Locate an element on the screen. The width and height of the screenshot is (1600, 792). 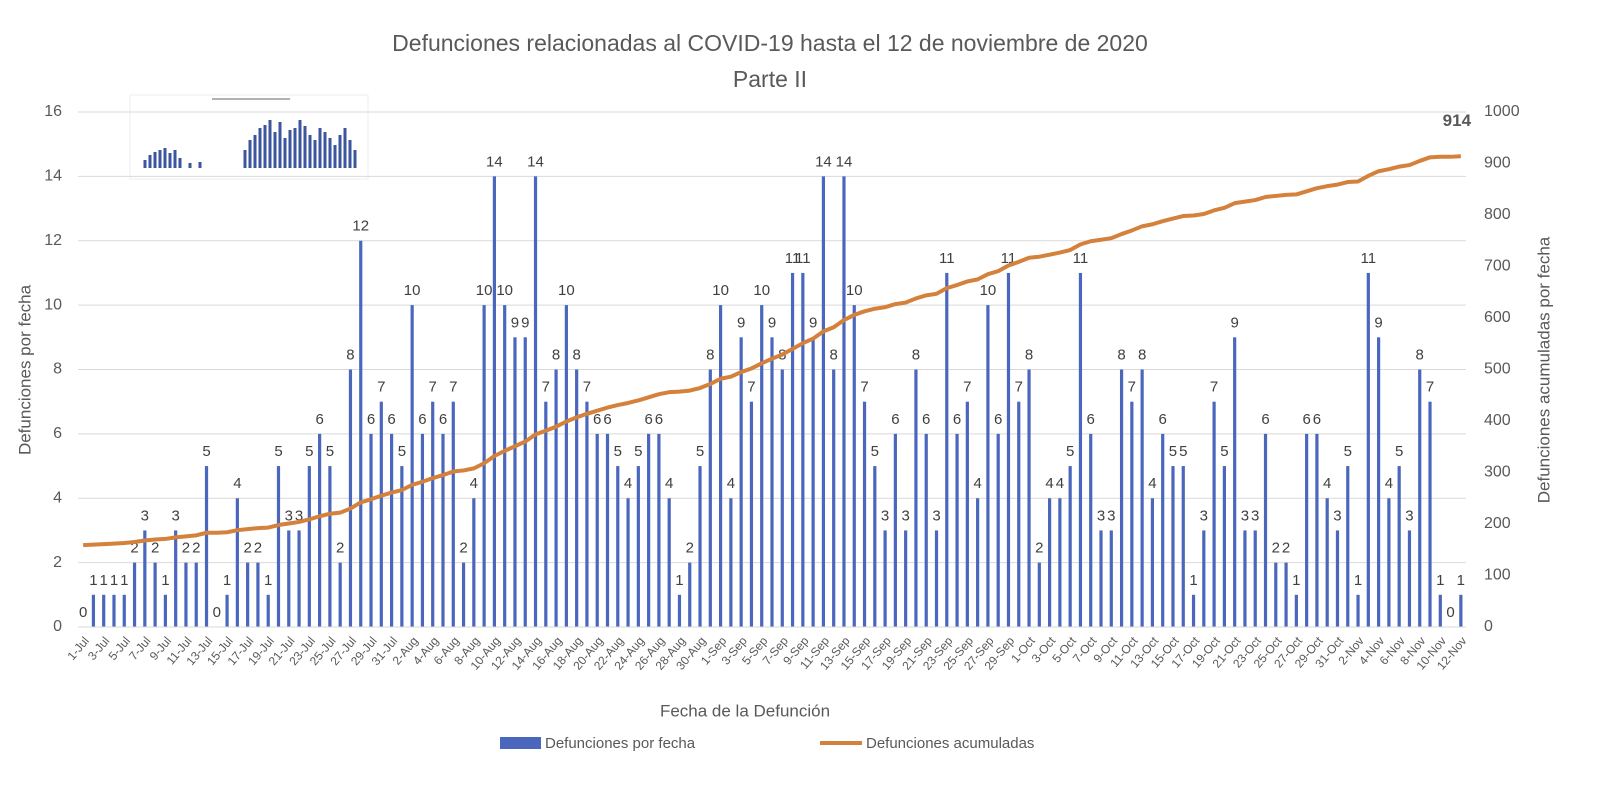
y2-tick-label: 400 is located at coordinates (1497, 420).